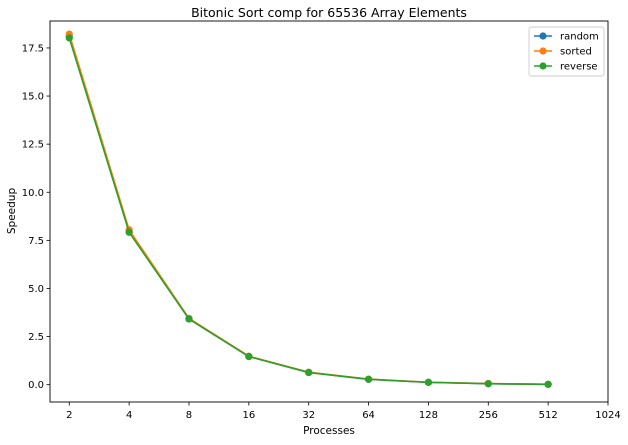  Describe the element at coordinates (548, 415) in the screenshot. I see `x-tick-label: 512` at that location.